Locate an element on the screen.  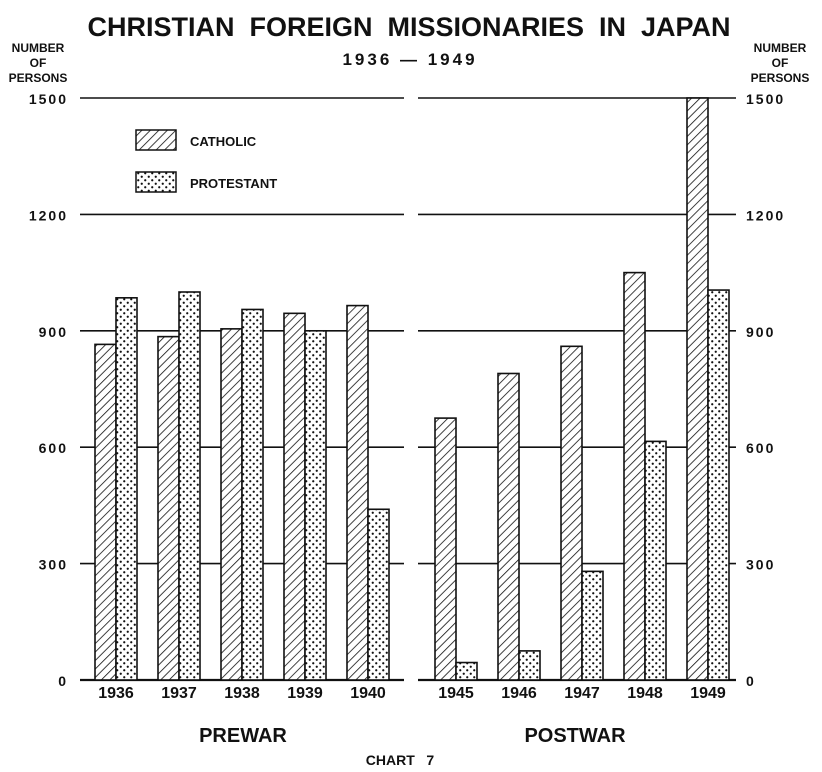
y-tick-label-left: 1200 is located at coordinates (48, 215).